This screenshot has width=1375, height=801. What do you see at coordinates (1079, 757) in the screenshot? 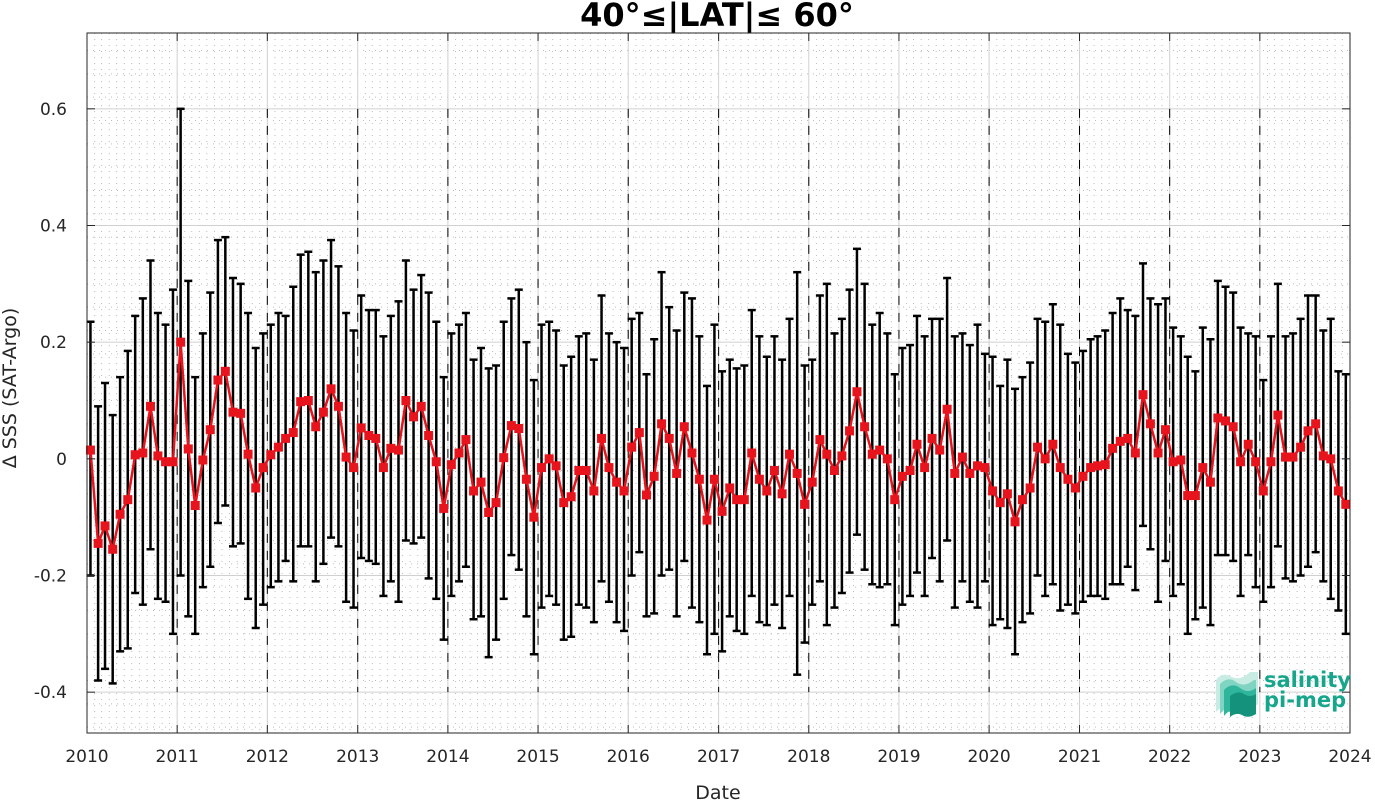
I see `x-tick-label: 2021` at bounding box center [1079, 757].